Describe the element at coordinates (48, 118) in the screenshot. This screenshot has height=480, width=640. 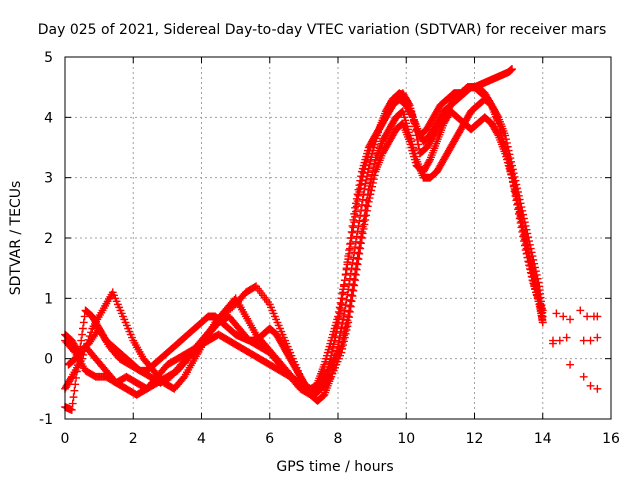
I see `y-tick-label: 4` at that location.